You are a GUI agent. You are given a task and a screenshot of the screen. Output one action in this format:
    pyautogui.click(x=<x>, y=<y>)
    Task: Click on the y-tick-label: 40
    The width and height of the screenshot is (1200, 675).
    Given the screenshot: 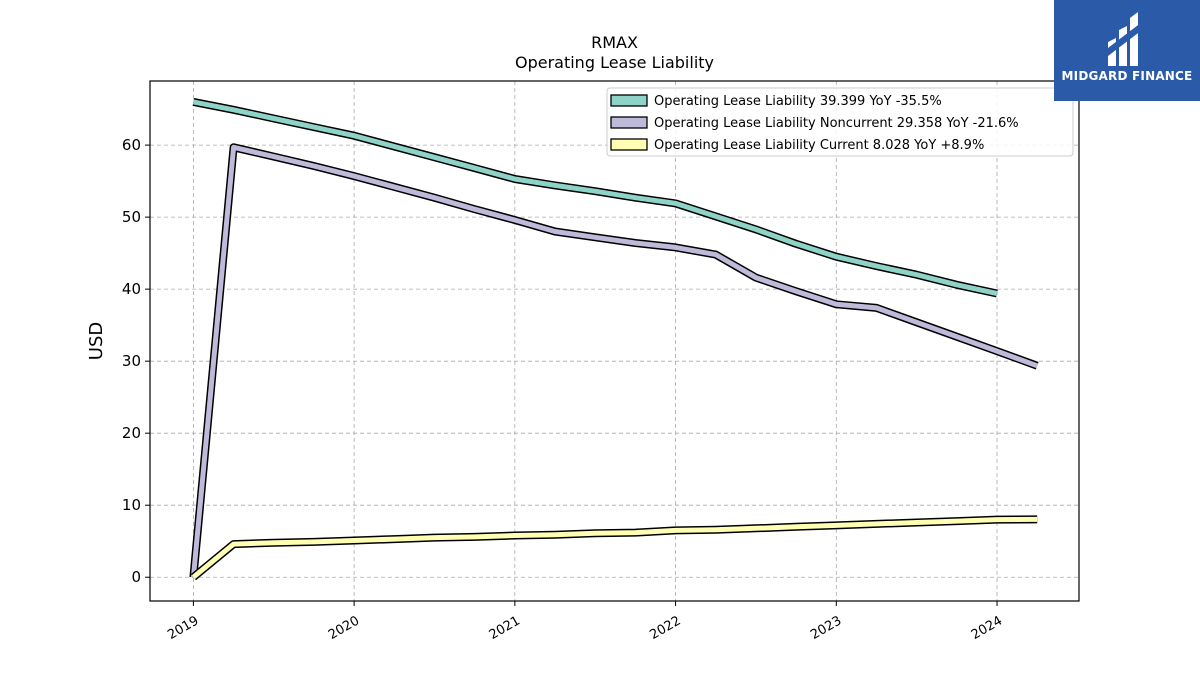 What is the action you would take?
    pyautogui.click(x=131, y=289)
    